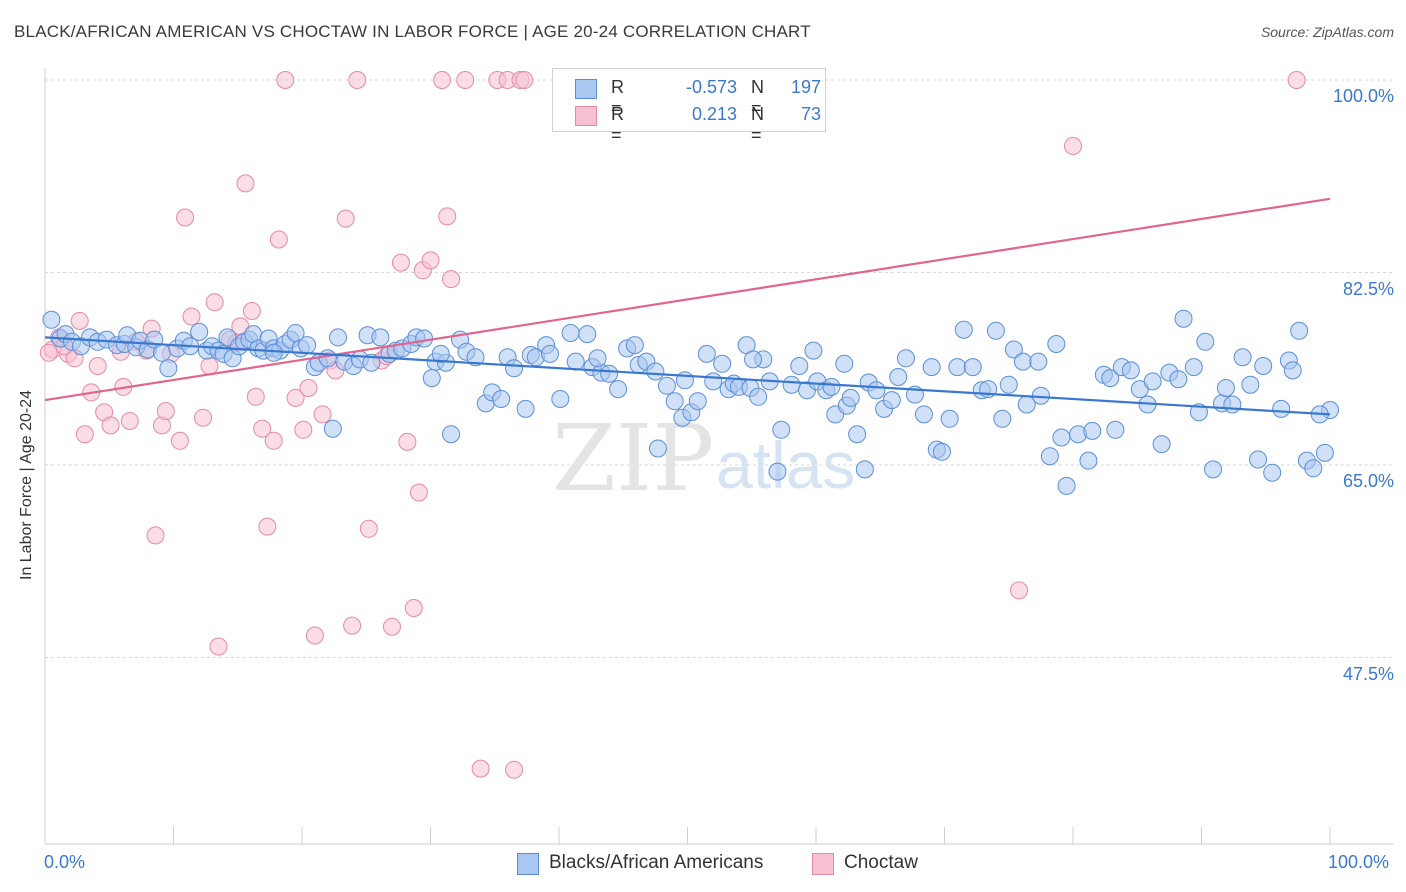  I want to click on bottom-legend-label: Choctaw, so click(881, 862).